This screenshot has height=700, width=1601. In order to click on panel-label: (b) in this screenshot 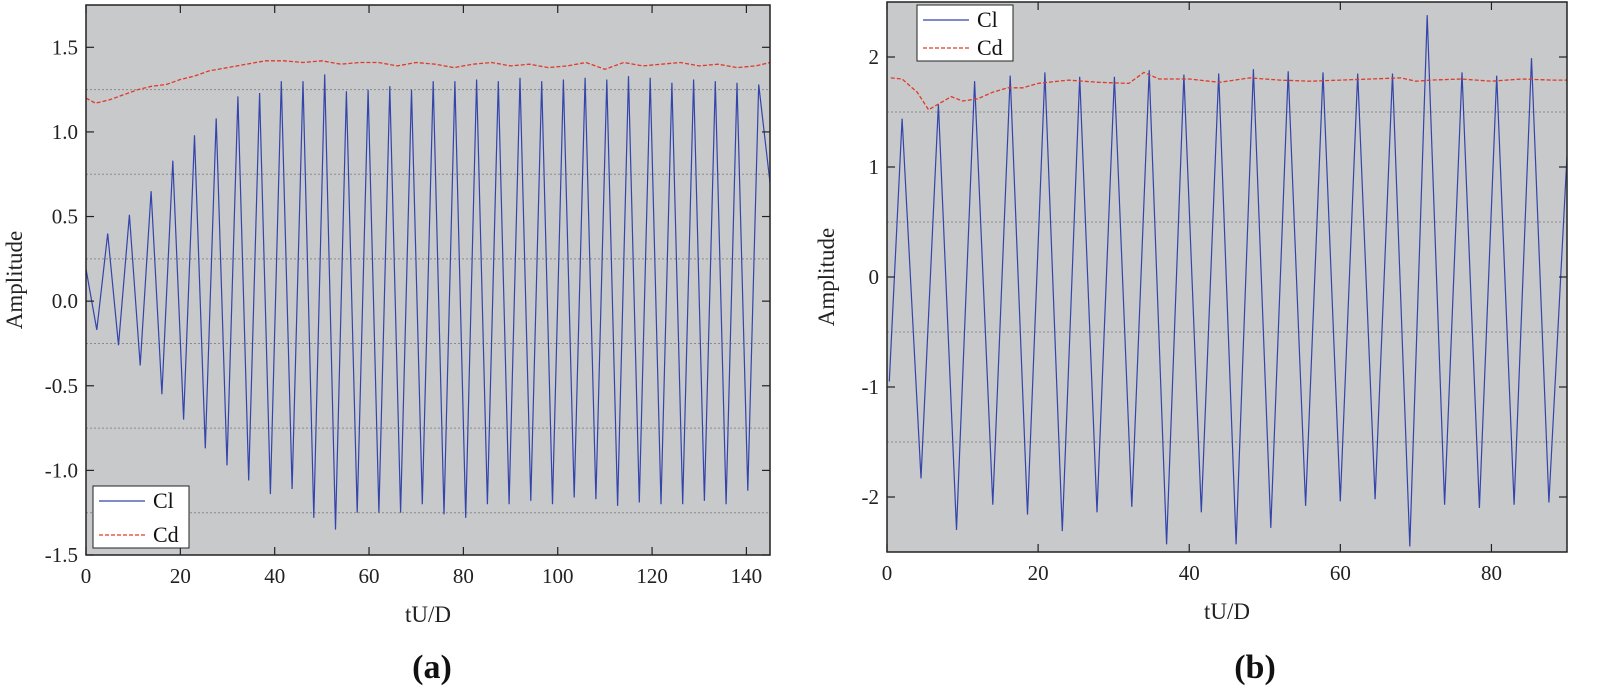, I will do `click(1255, 667)`.